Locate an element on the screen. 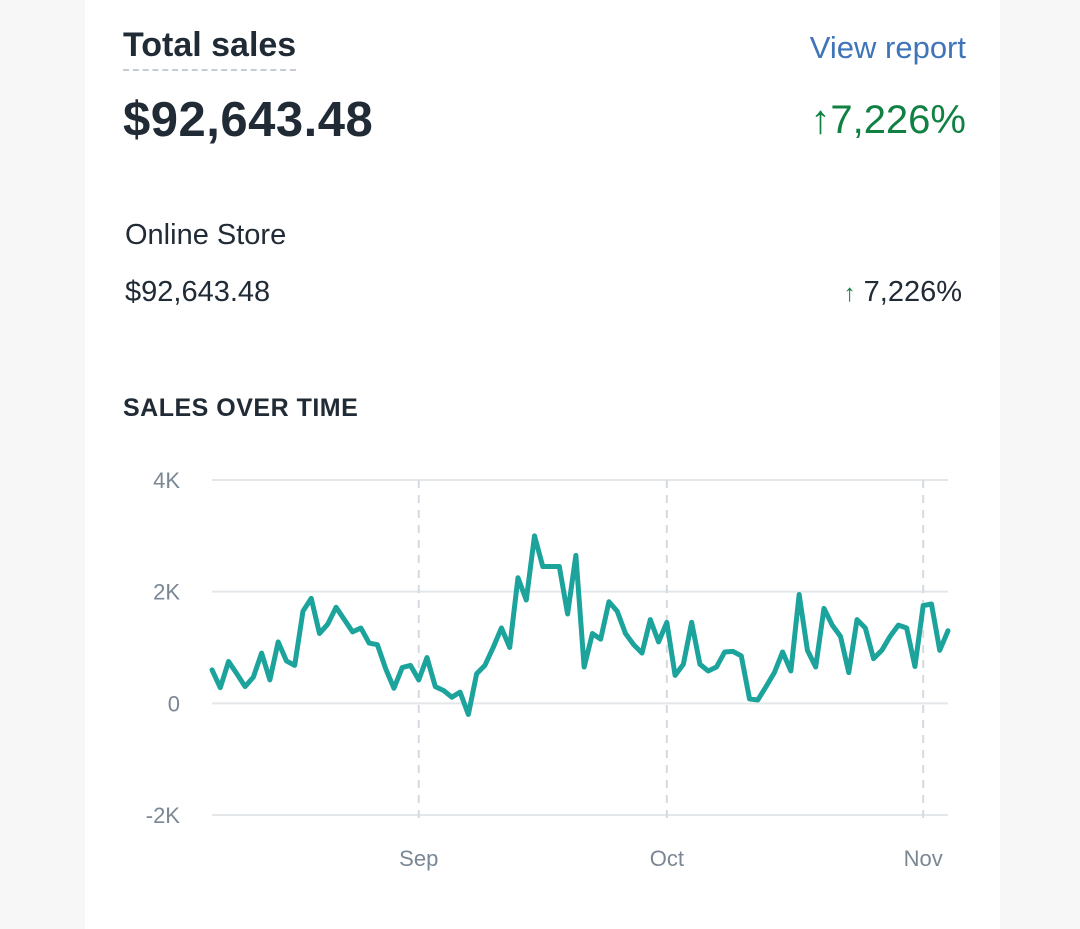  total-sales-value: $92,643.48 is located at coordinates (248, 120).